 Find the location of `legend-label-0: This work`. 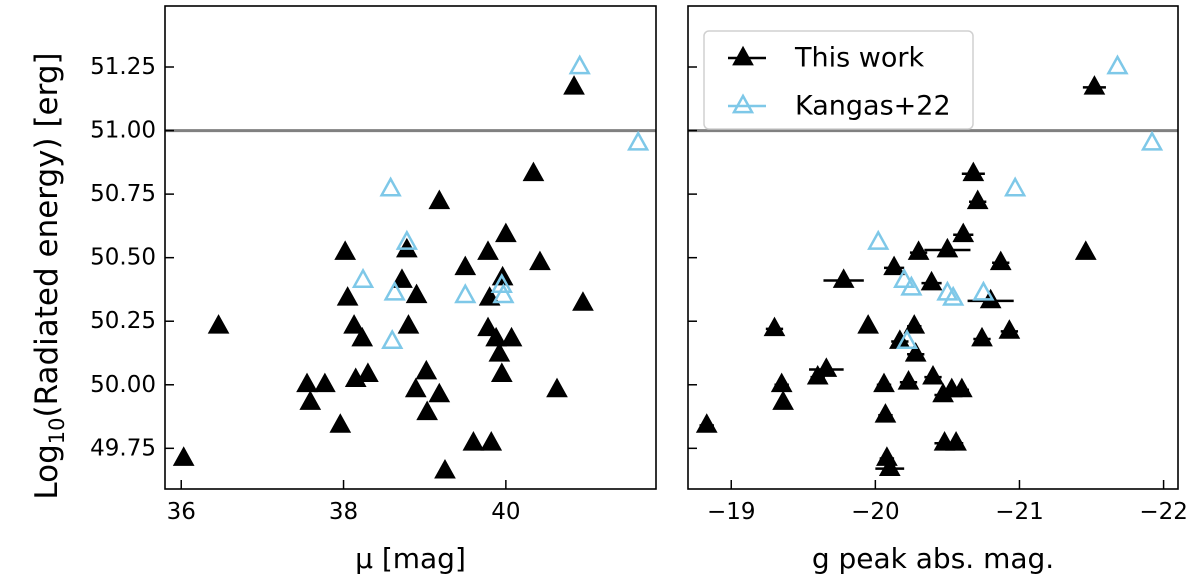

legend-label-0: This work is located at coordinates (859, 58).